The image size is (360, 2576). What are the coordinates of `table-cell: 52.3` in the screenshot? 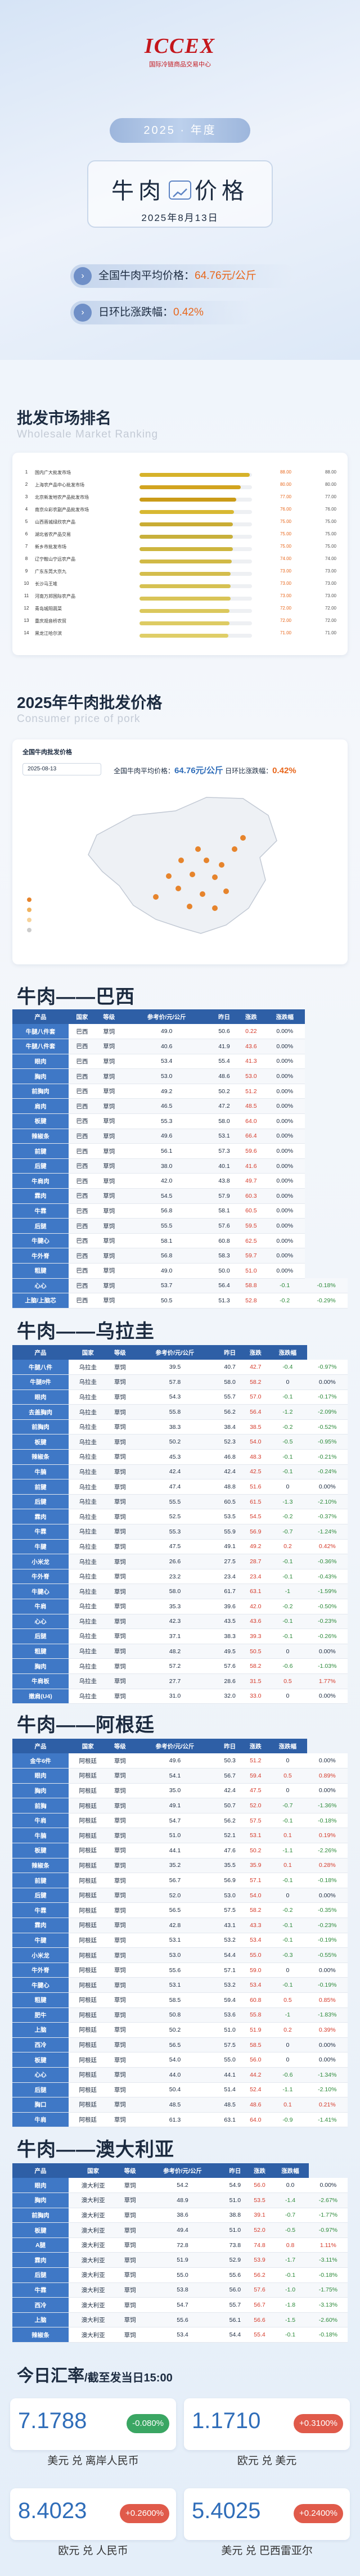 It's located at (230, 1442).